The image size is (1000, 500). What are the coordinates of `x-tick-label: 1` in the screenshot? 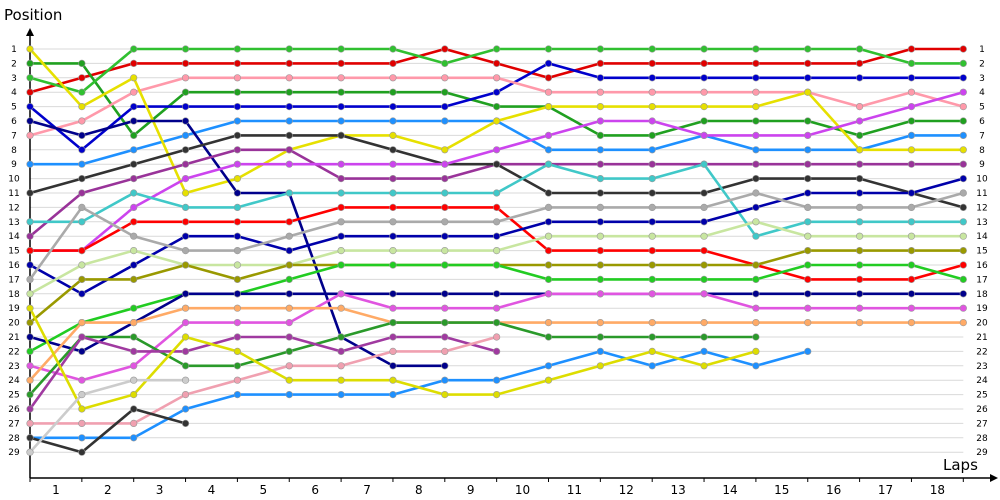 It's located at (56, 490).